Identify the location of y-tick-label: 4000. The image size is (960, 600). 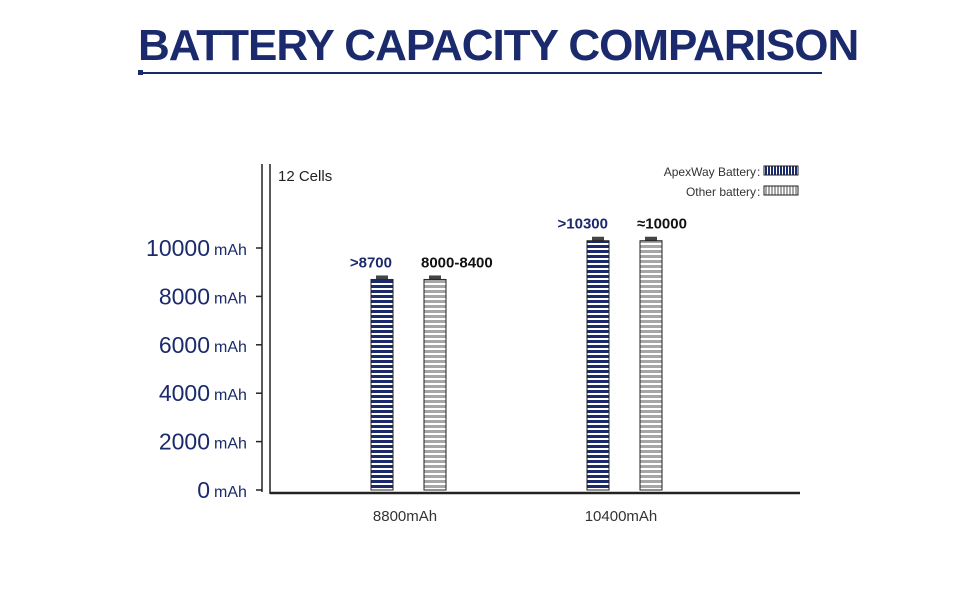
(184, 393).